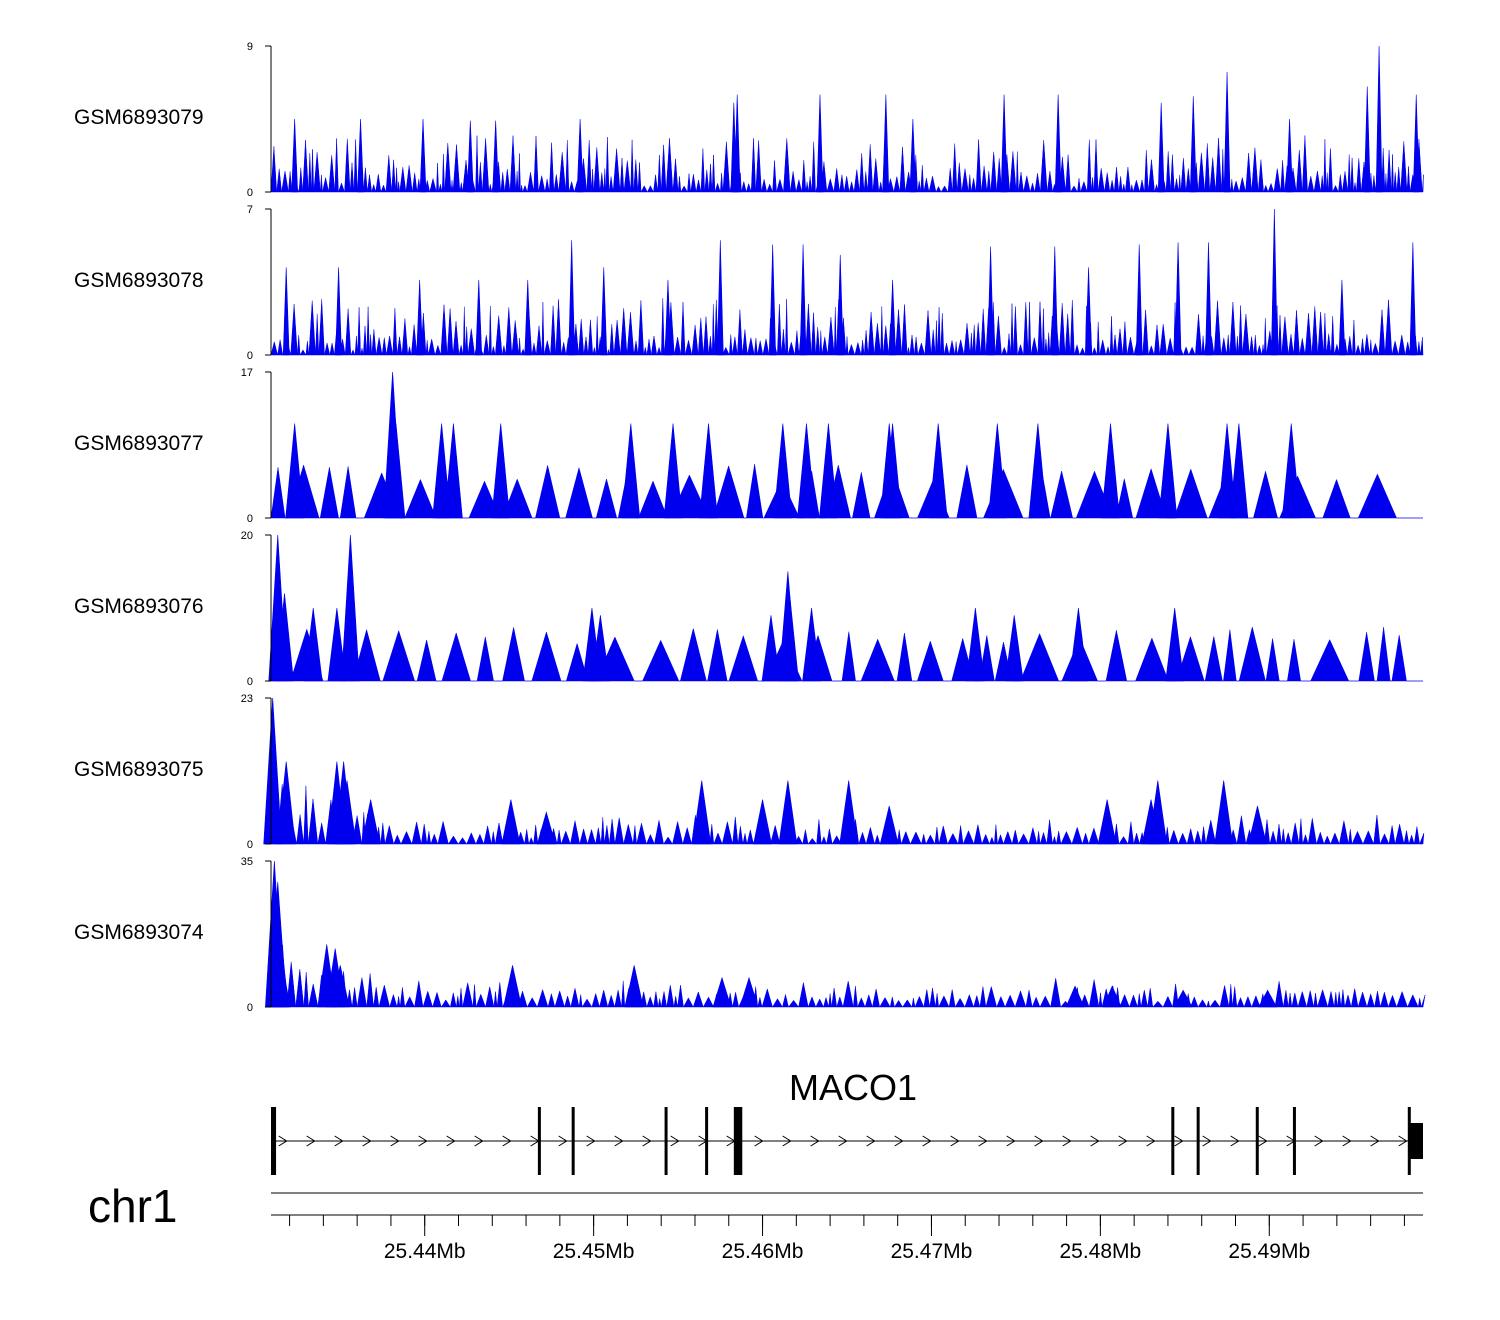 This screenshot has width=1500, height=1320. I want to click on x-tick-label: 25.46Mb, so click(763, 1251).